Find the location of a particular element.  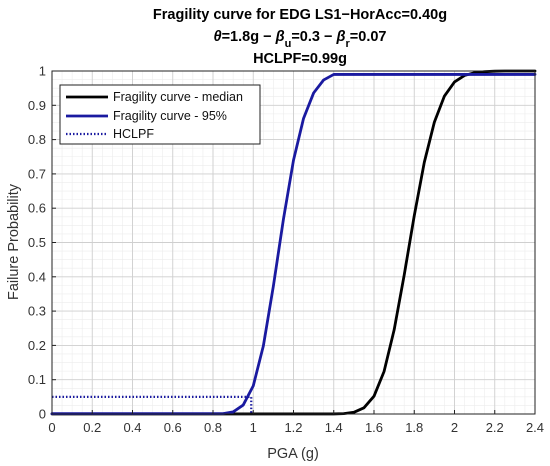

y-tick-label: 0.9 is located at coordinates (37, 105).